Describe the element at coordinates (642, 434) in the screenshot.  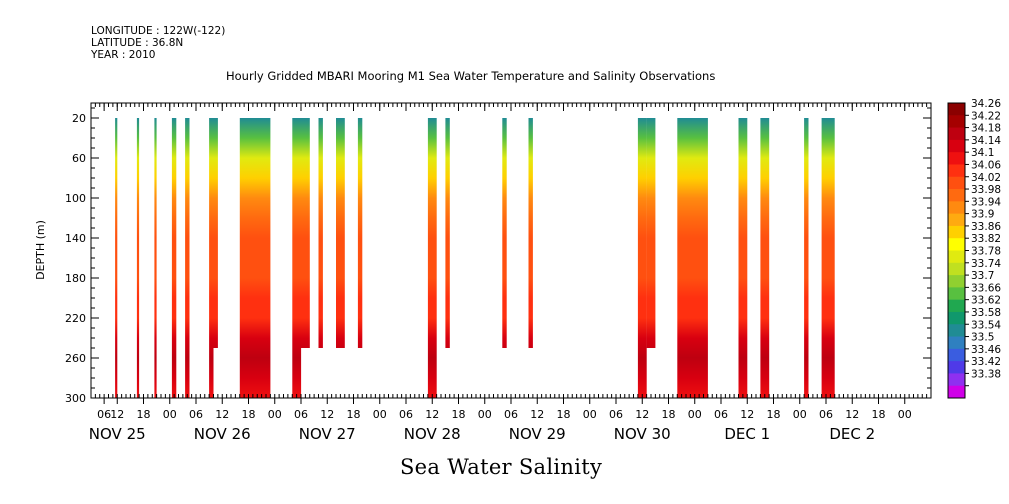
I see `x-day-label: NOV 30` at that location.